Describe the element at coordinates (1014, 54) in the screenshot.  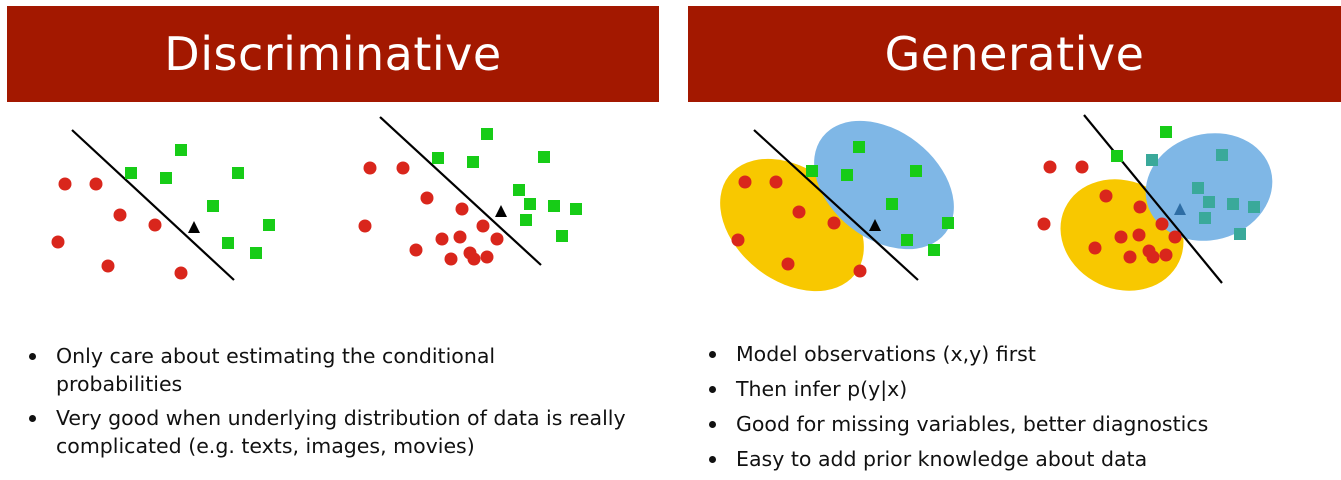
I see `generative-title: Generative` at that location.